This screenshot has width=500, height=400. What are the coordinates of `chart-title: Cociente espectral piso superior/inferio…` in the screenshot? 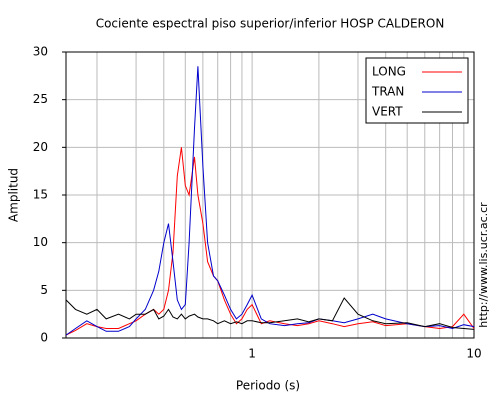 It's located at (270, 24).